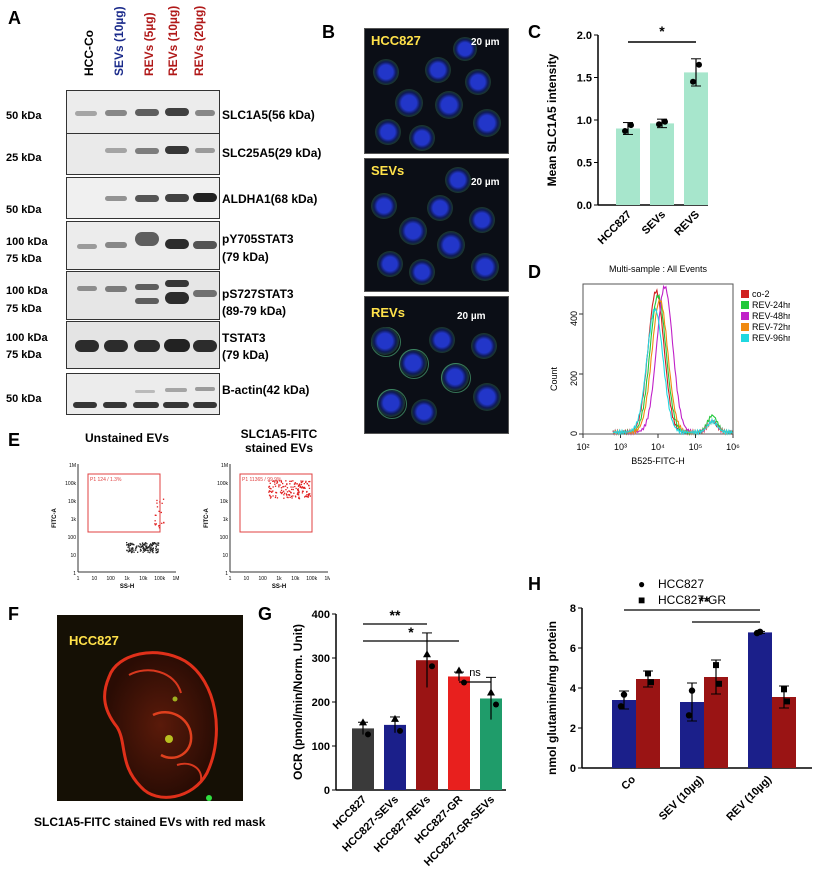 The image size is (825, 882). I want to click on y-tick-label: 1, so click(74, 574).